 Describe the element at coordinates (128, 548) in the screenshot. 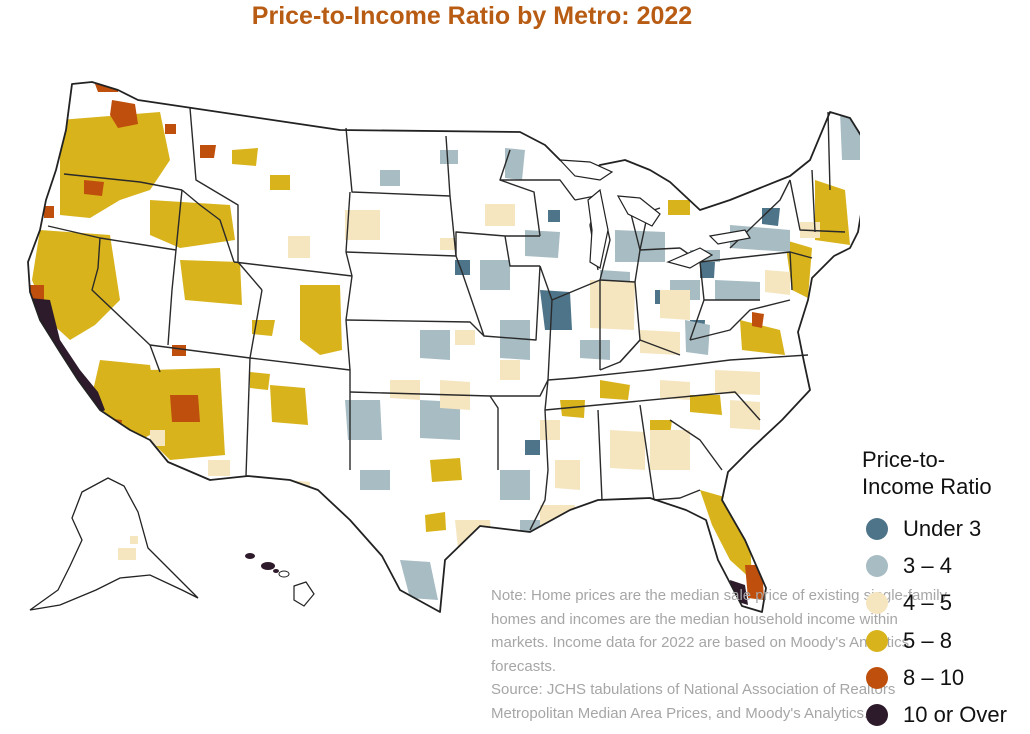

I see `alaska-metros` at that location.